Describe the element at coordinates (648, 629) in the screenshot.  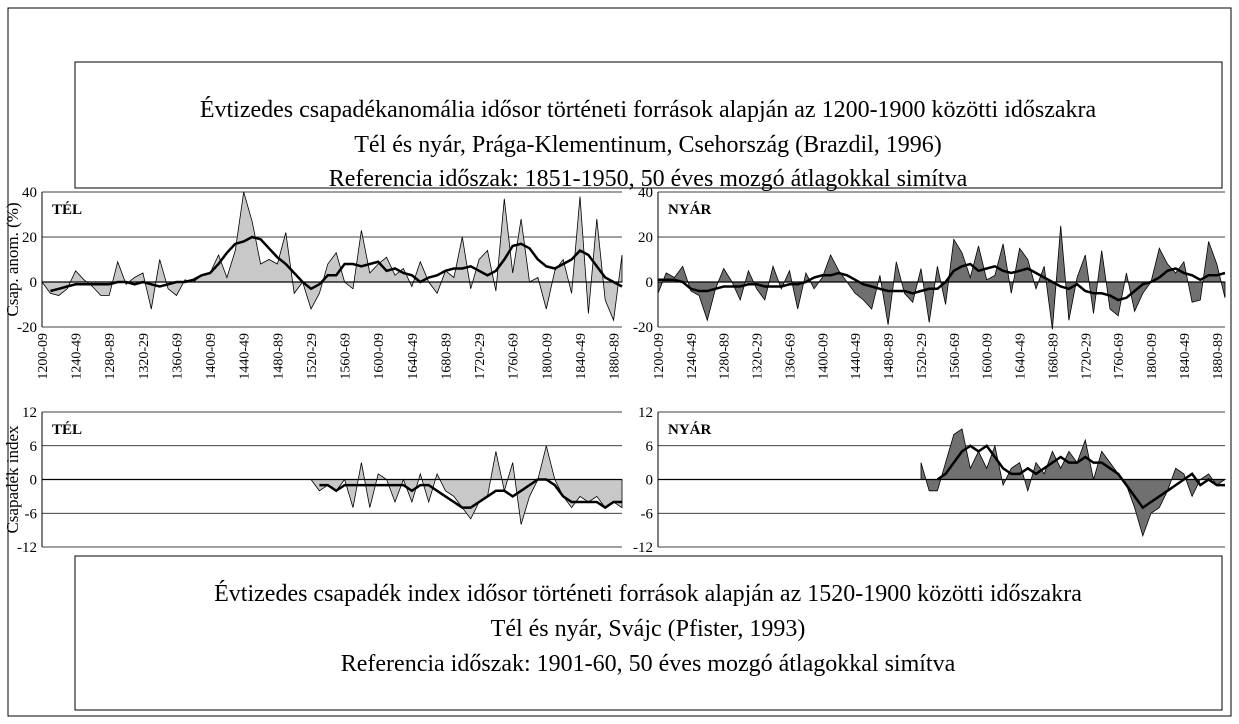
I see `caption-line: Tél és nyár, Svájc (Pfister, 1993)` at that location.